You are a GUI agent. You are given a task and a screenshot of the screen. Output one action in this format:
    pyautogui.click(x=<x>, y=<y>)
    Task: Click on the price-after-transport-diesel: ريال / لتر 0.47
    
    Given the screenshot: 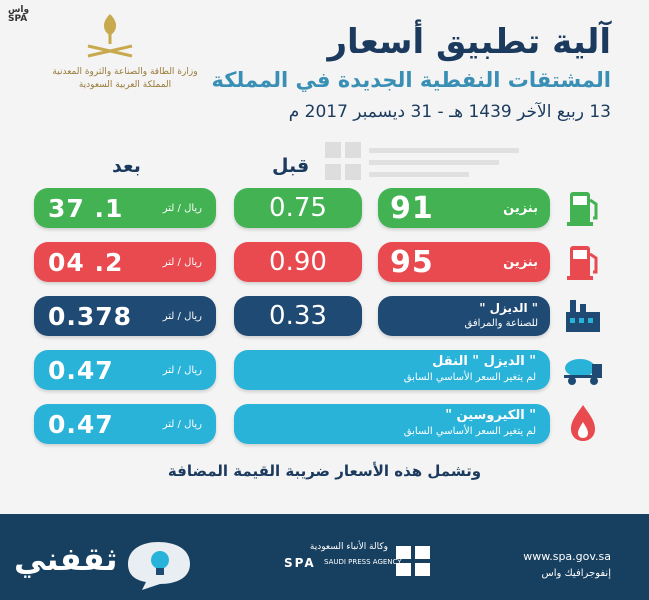 What is the action you would take?
    pyautogui.click(x=125, y=370)
    